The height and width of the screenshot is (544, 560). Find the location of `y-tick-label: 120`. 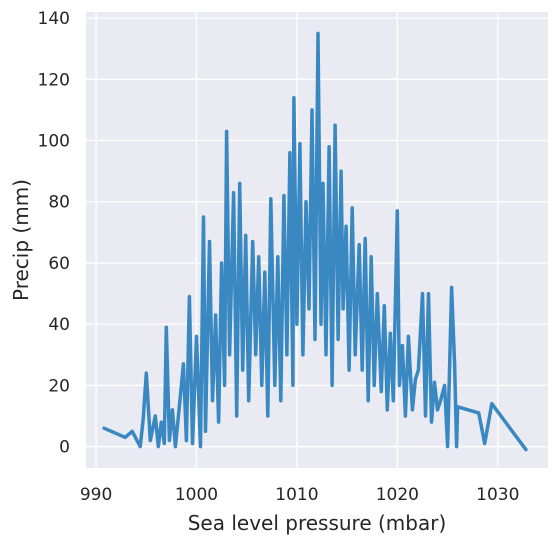

y-tick-label: 120 is located at coordinates (54, 80).